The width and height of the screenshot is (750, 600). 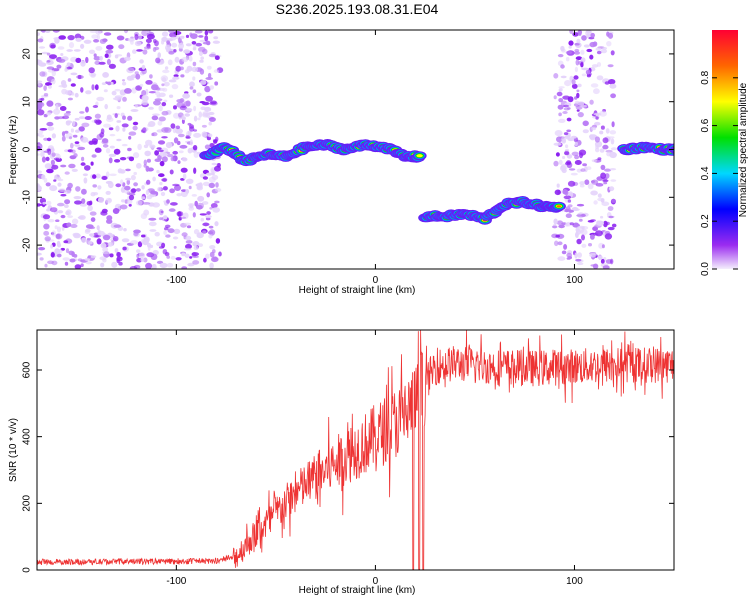 What do you see at coordinates (678, 149) in the screenshot?
I see `signal-mark` at bounding box center [678, 149].